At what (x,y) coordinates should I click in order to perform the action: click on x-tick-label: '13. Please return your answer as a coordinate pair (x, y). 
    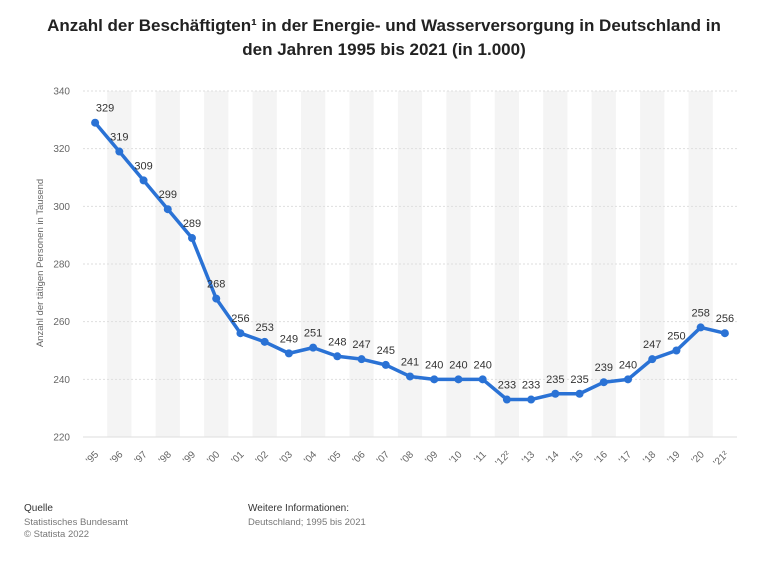
    Looking at the image, I should click on (528, 457).